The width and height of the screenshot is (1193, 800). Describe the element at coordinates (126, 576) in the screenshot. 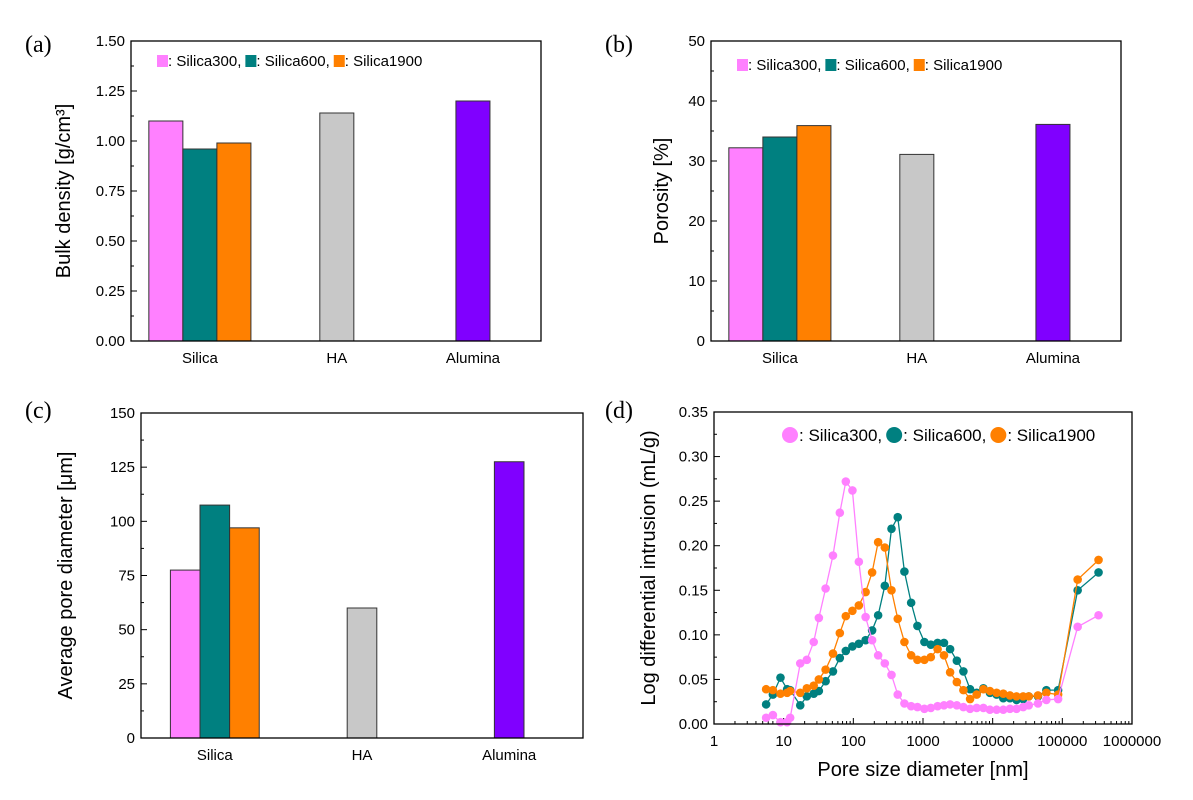

I see `y-tick-label: 75` at that location.